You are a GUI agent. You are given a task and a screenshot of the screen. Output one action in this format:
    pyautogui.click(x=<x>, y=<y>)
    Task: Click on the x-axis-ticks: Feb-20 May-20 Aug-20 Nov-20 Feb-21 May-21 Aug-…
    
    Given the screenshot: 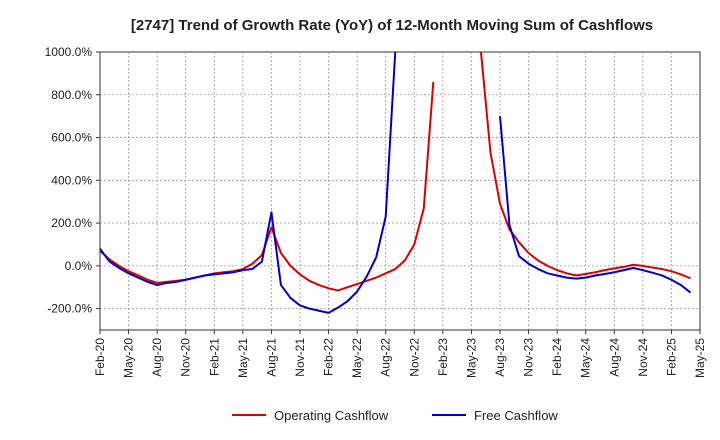 What is the action you would take?
    pyautogui.click(x=400, y=354)
    